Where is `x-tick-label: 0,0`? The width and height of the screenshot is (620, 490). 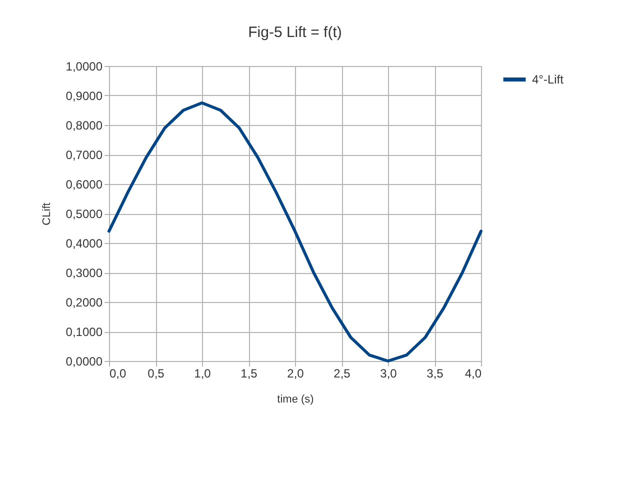 x-tick-label: 0,0 is located at coordinates (118, 373).